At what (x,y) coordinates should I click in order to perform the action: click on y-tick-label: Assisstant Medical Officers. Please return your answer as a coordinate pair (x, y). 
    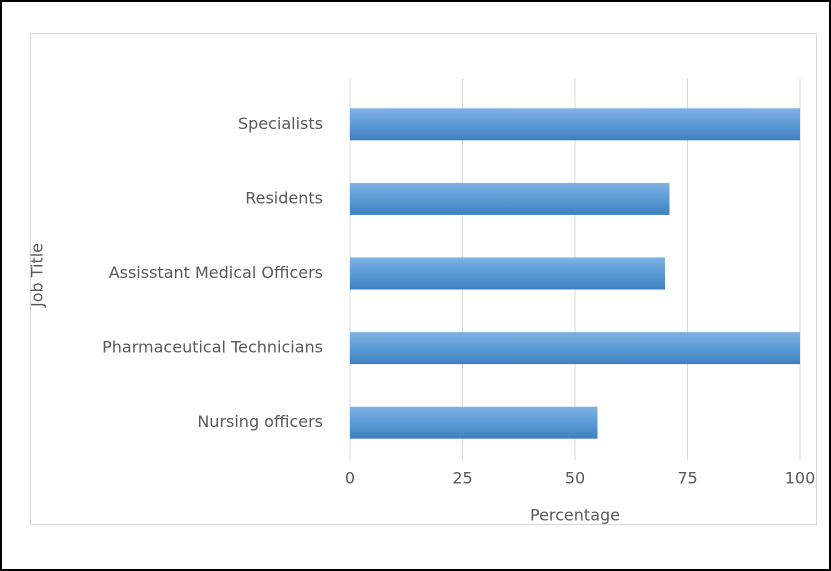
    Looking at the image, I should click on (216, 272).